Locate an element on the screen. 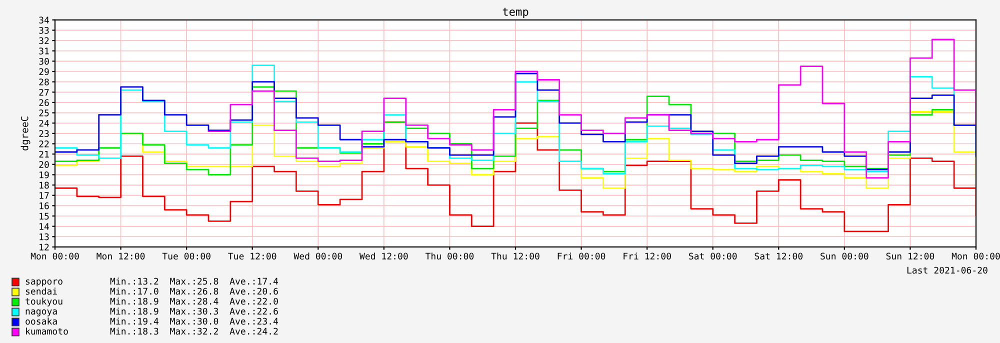 The height and width of the screenshot is (343, 1000). y-tick-label: 24 is located at coordinates (44, 123).